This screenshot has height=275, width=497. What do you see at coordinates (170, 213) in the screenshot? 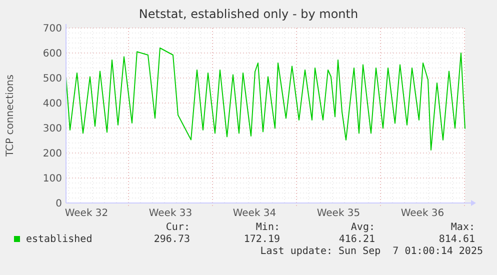
I see `x-tick-label: Week 33` at bounding box center [170, 213].